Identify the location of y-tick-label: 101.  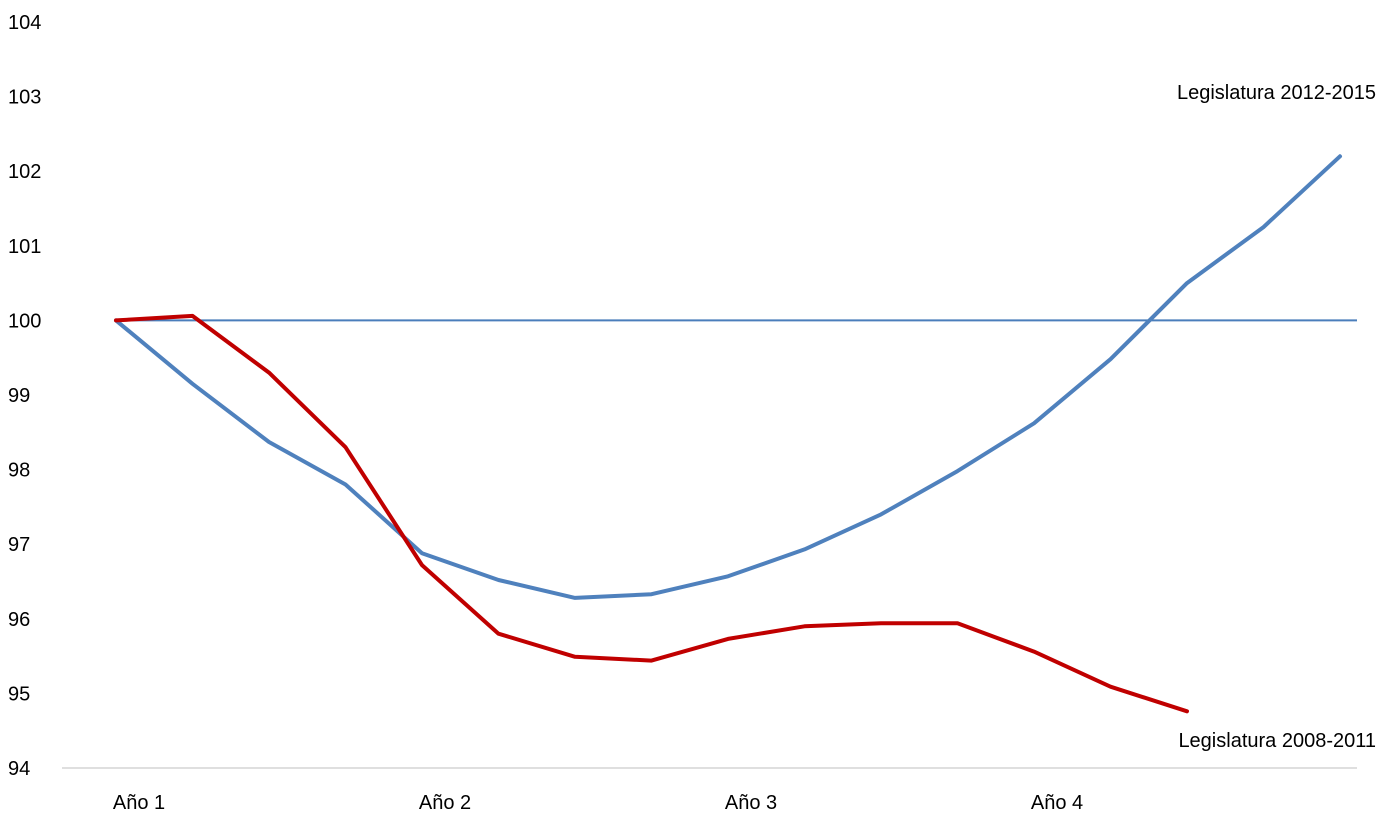
(24, 247).